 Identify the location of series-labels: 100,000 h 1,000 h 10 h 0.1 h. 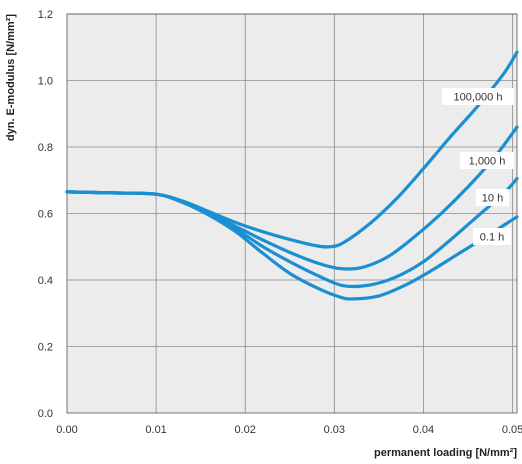
(478, 166).